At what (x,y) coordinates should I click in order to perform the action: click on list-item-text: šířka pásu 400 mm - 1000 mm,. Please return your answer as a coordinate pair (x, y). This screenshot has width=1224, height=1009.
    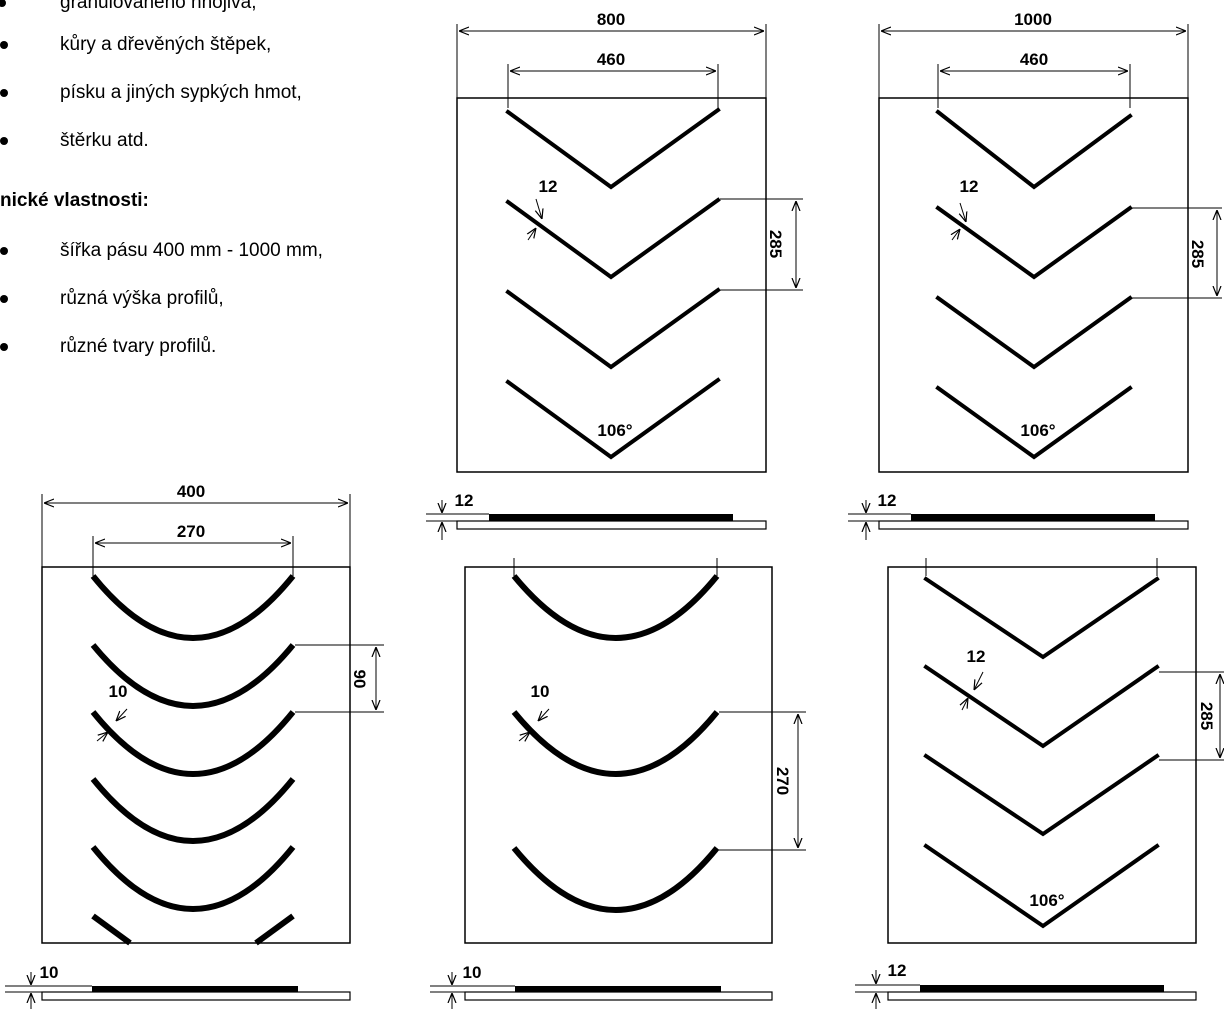
    Looking at the image, I should click on (191, 250).